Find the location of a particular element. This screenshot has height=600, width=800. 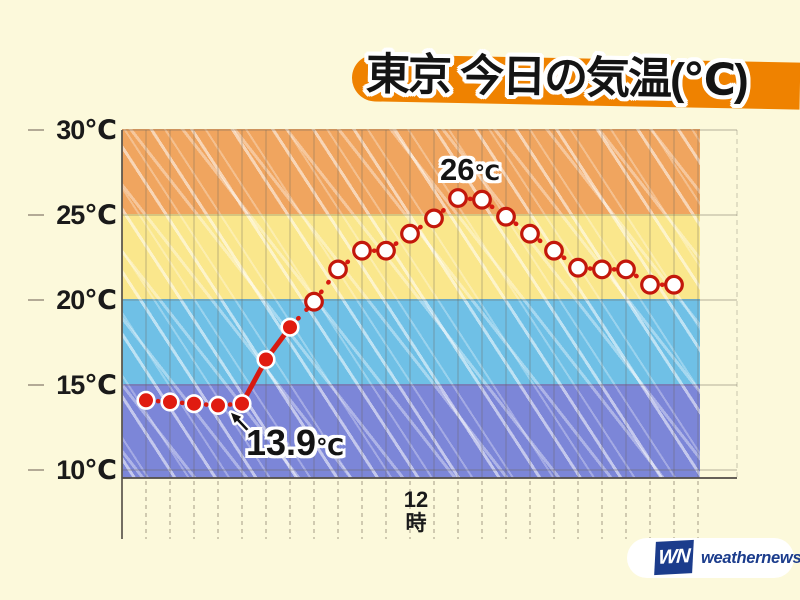

wn-logo-letters: WN is located at coordinates (674, 557).